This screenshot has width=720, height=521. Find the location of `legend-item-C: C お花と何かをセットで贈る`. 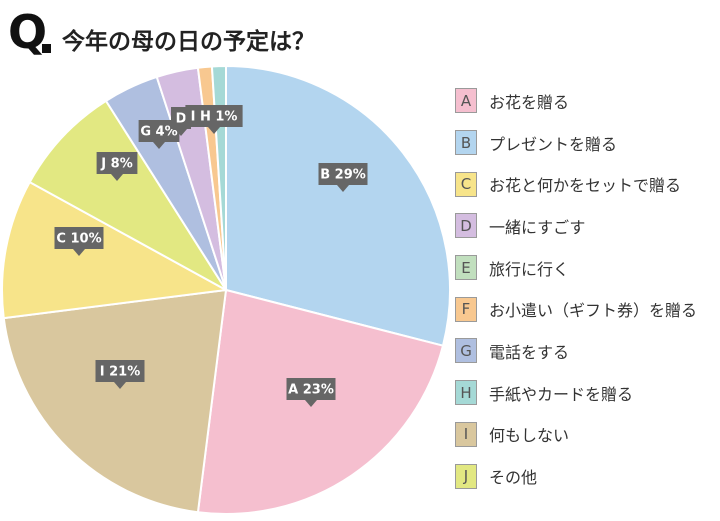

legend-item-C: C お花と何かをセットで贈る is located at coordinates (586, 184).